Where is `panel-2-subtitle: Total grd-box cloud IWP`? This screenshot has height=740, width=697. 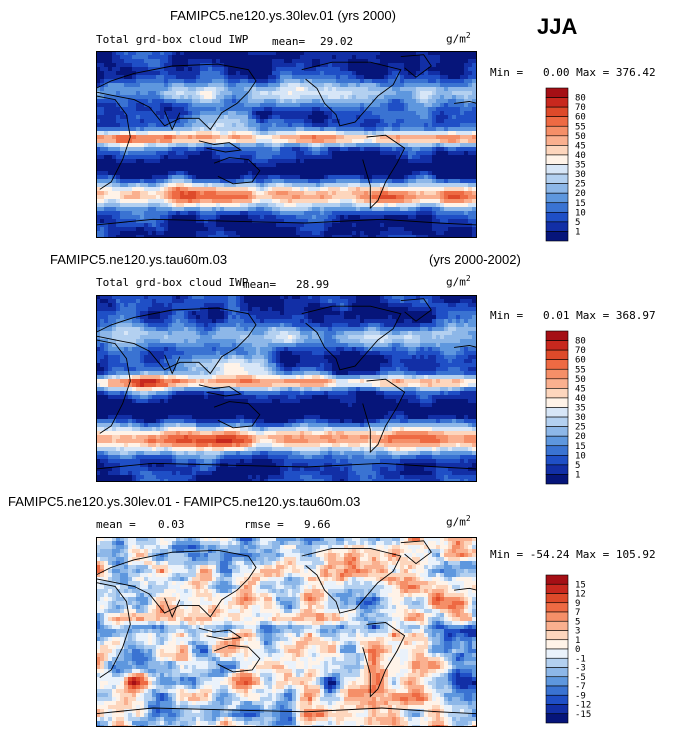
panel-2-subtitle: Total grd-box cloud IWP is located at coordinates (172, 282).